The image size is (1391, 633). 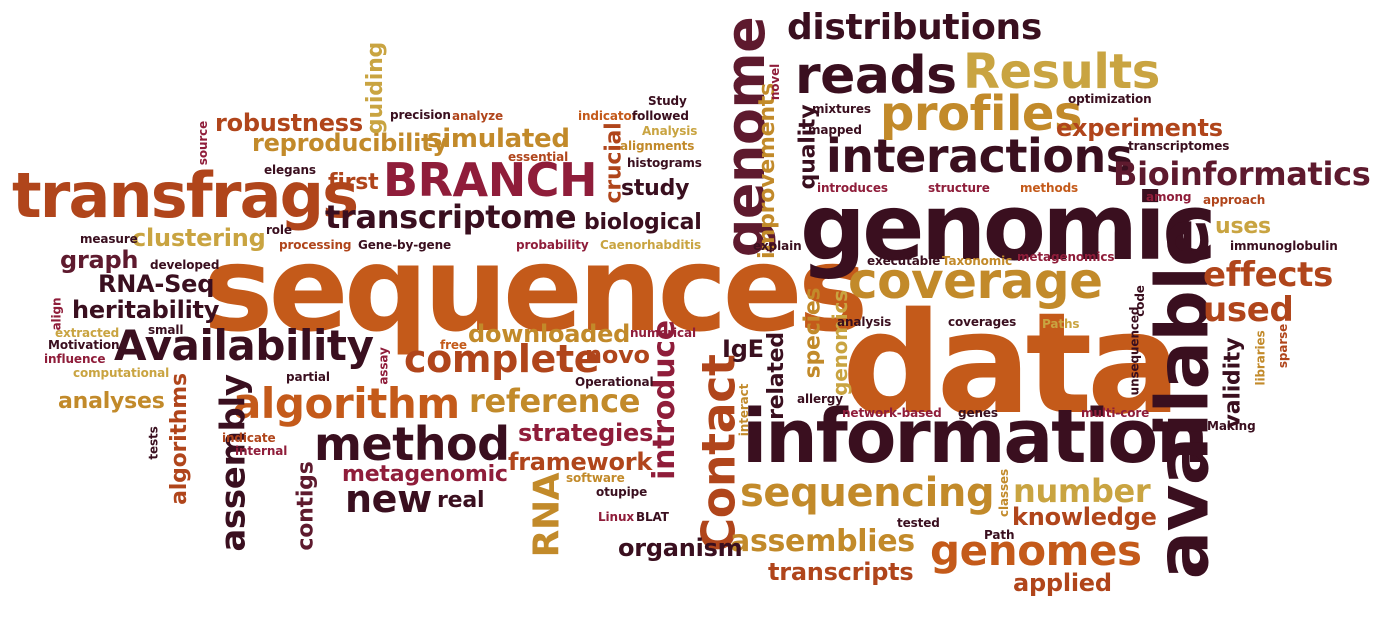 I want to click on word-influence: influence, so click(x=75, y=359).